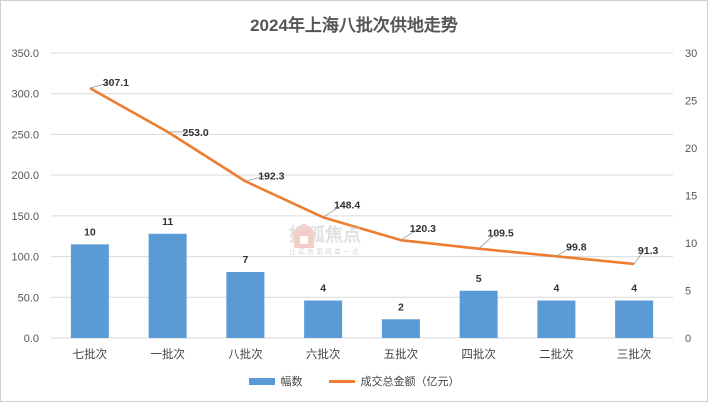 The height and width of the screenshot is (402, 708). What do you see at coordinates (576, 247) in the screenshot?
I see `line-data-label: 99.8` at bounding box center [576, 247].